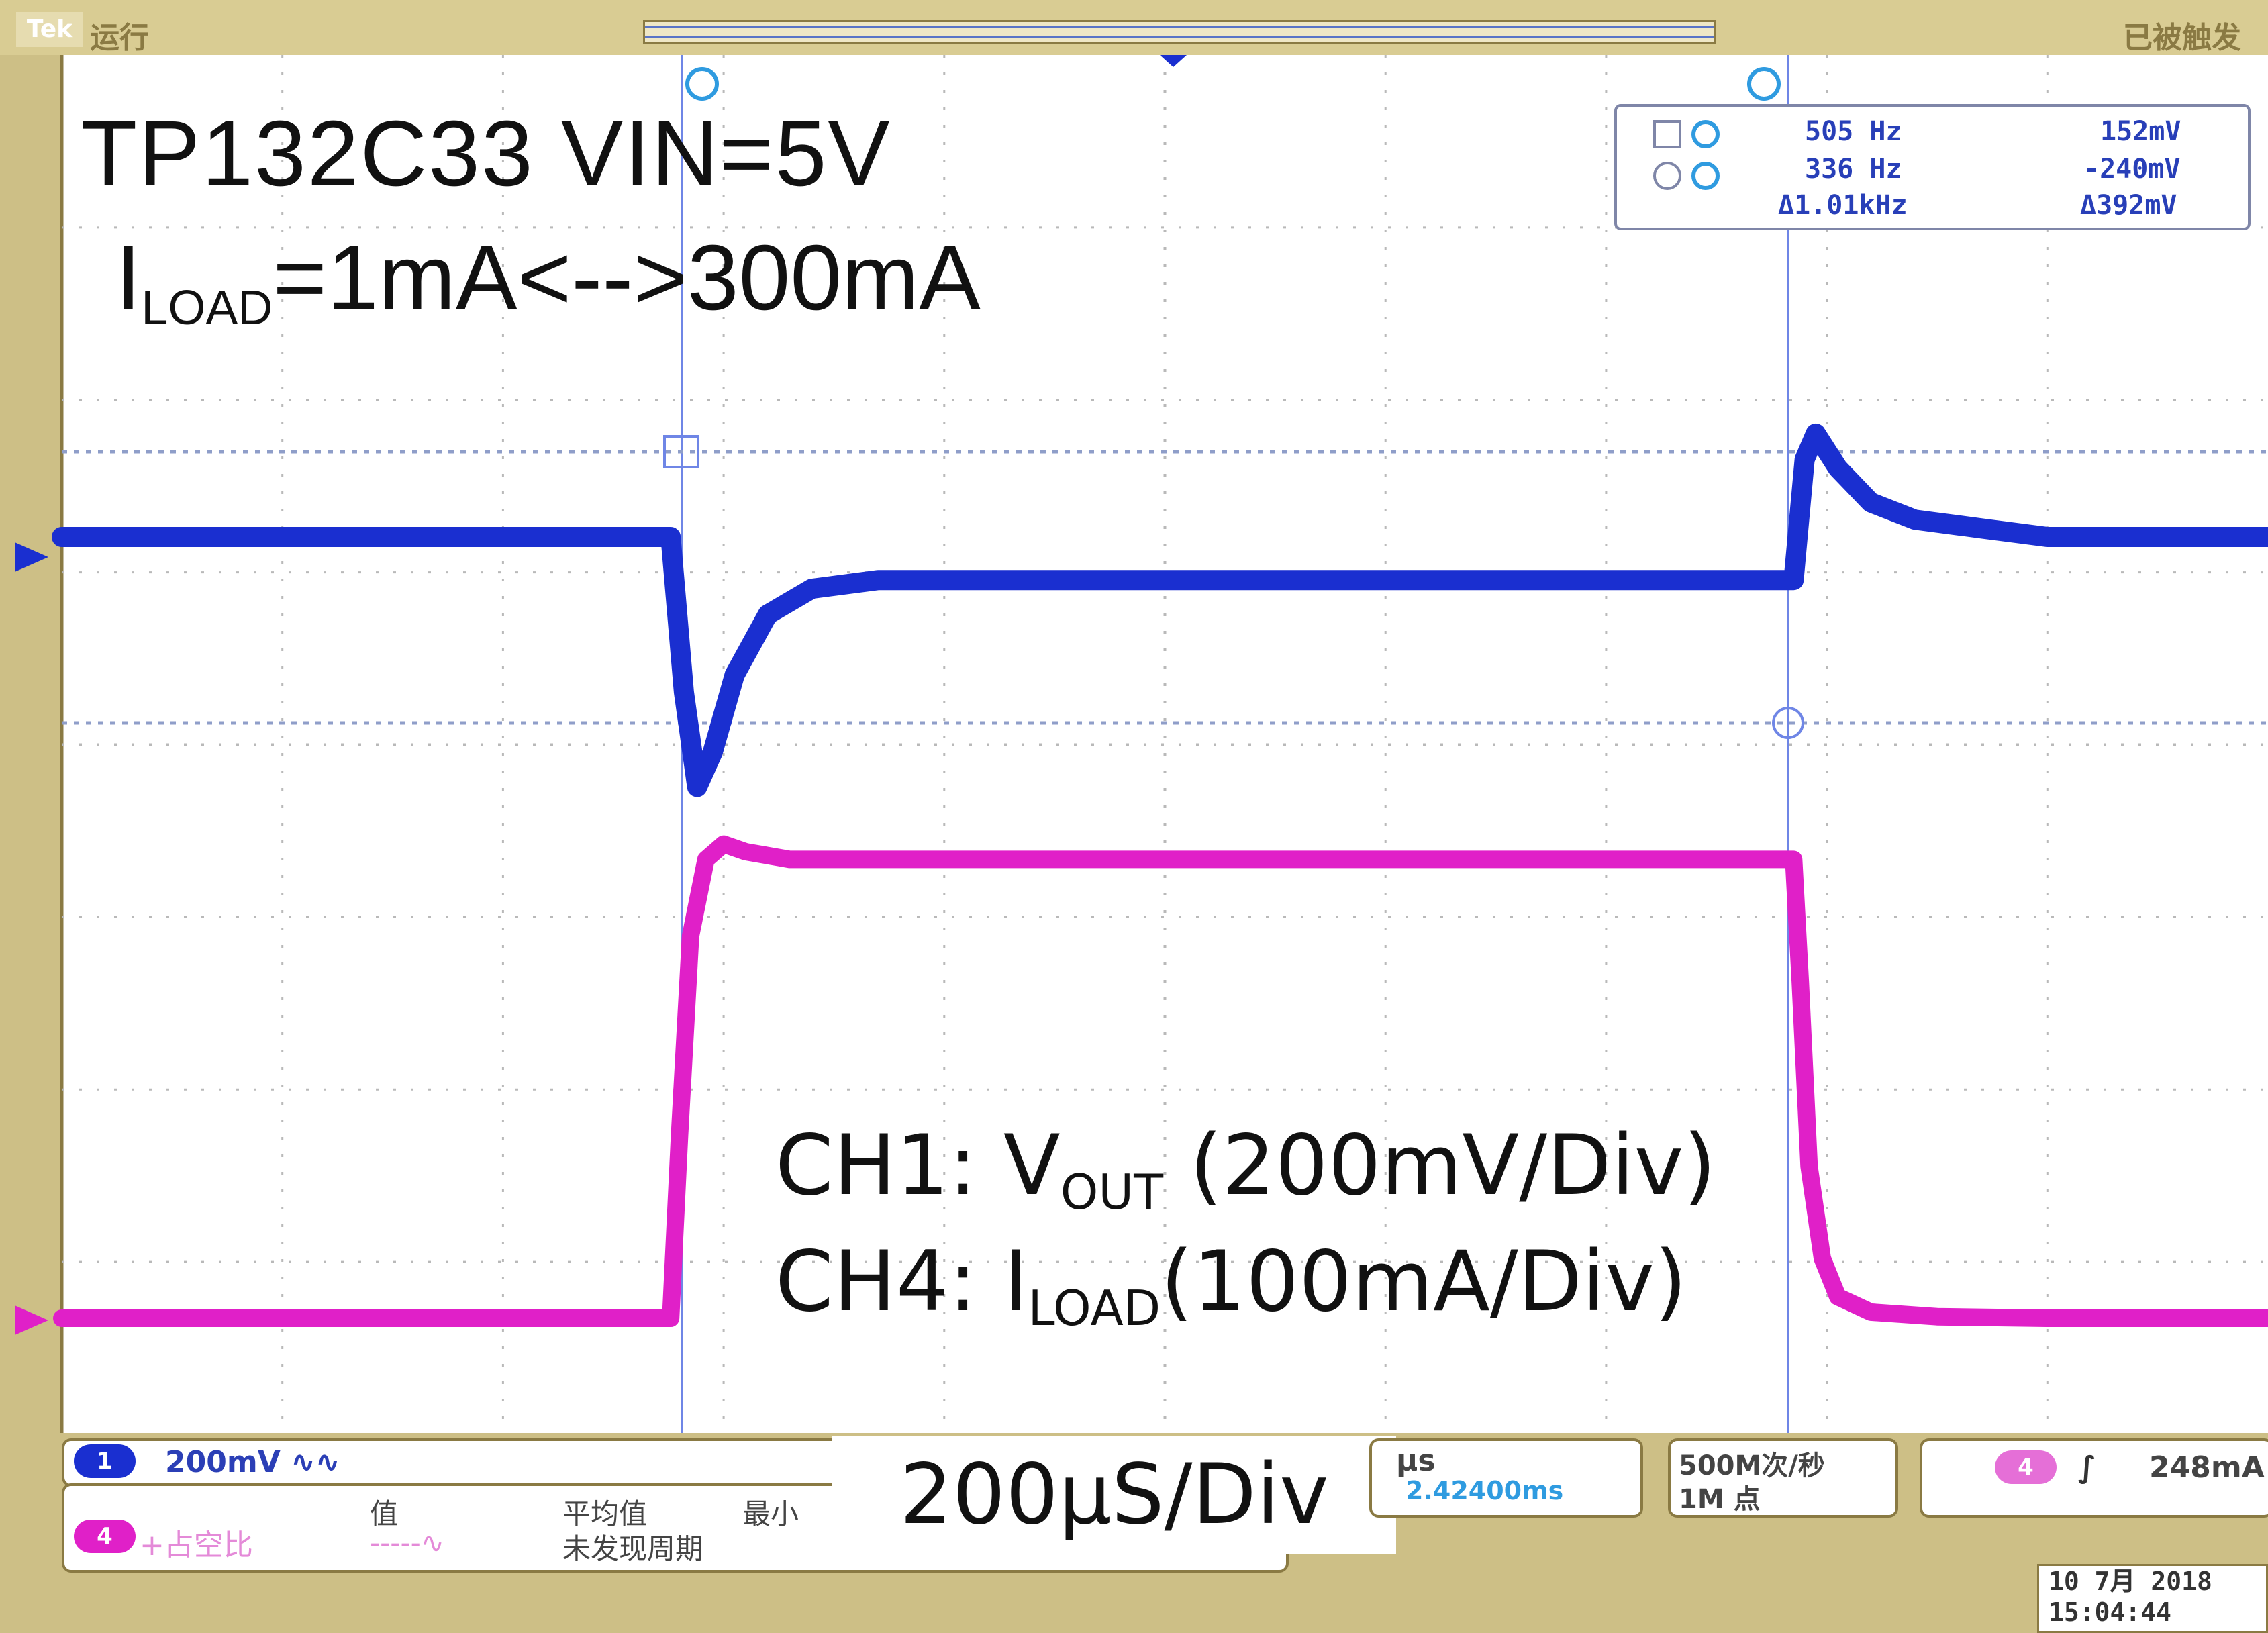  Describe the element at coordinates (1705, 176) in the screenshot. I see `cursor-b-channel-icon` at that location.